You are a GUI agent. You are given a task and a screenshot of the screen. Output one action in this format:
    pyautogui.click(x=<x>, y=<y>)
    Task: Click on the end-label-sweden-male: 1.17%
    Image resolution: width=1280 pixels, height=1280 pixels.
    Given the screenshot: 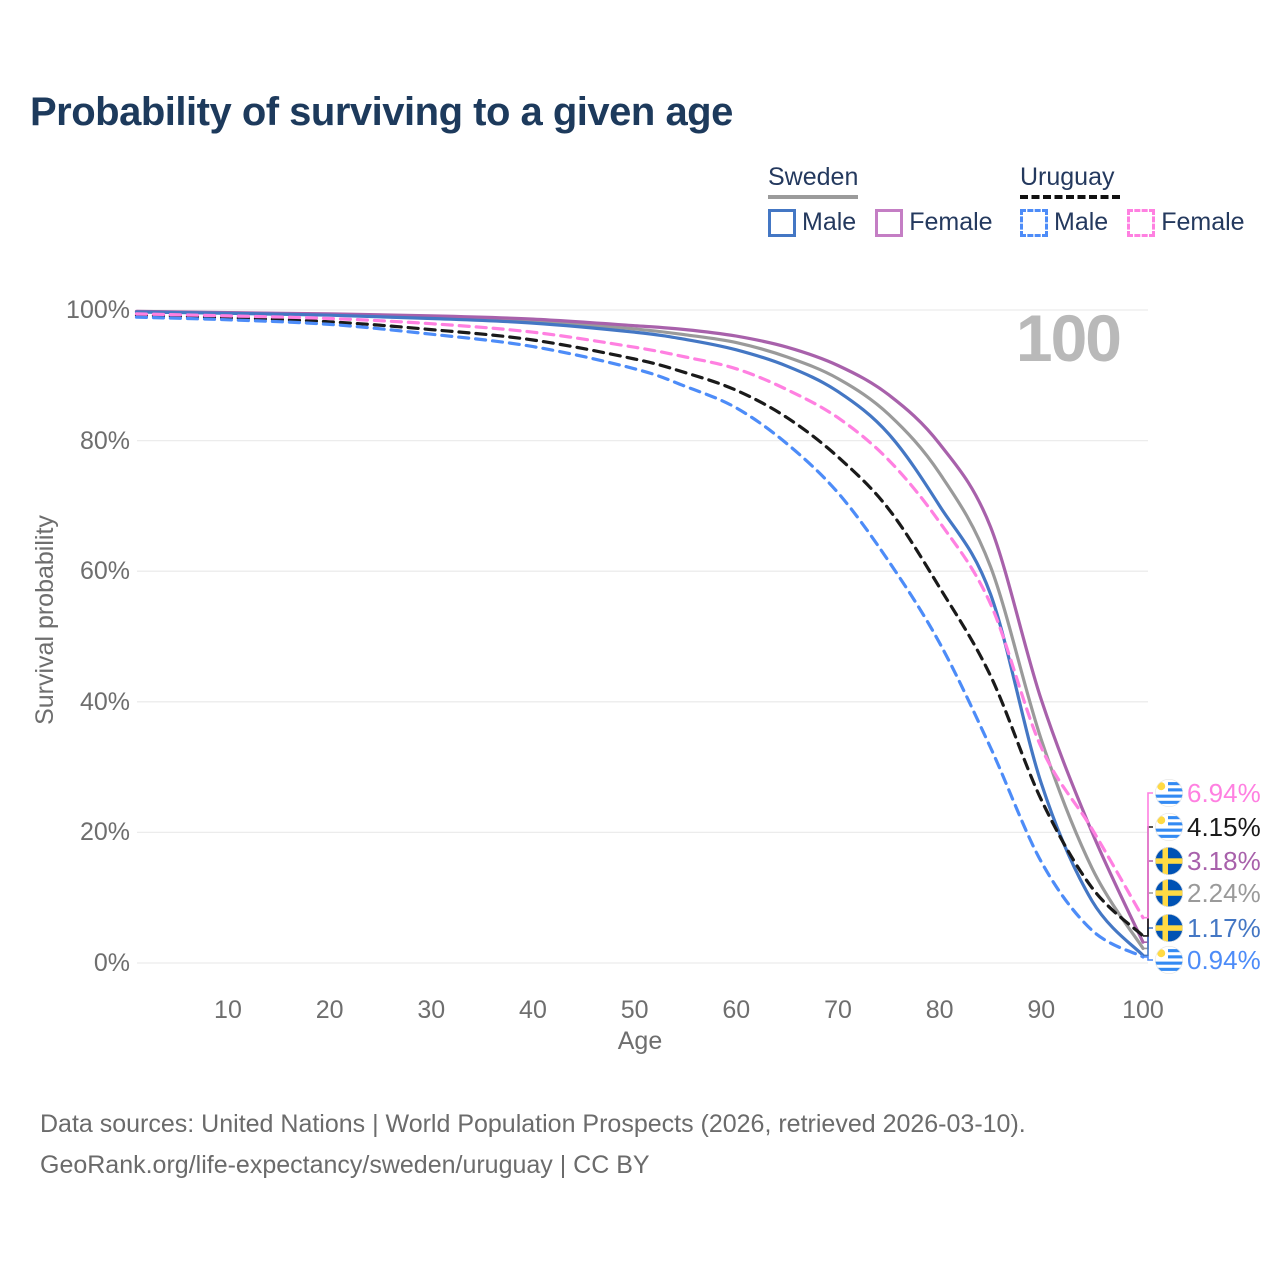 What is the action you would take?
    pyautogui.click(x=1224, y=928)
    